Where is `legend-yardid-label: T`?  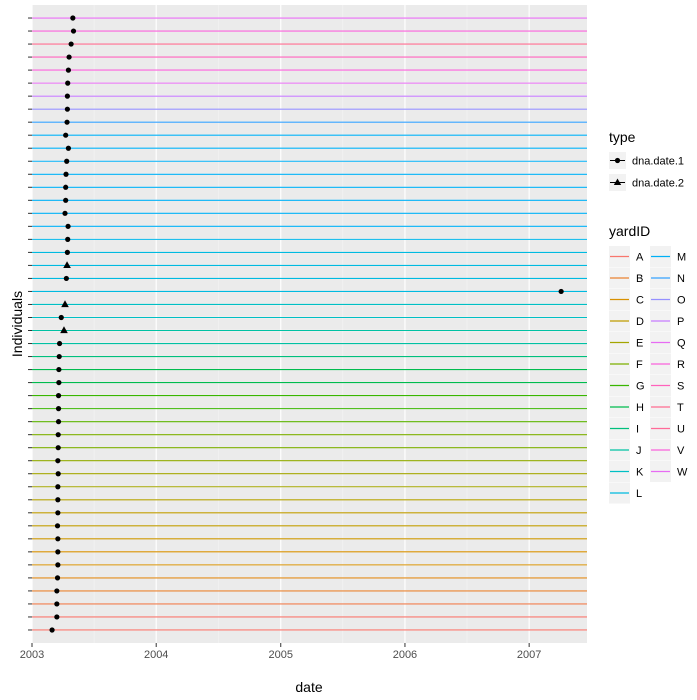
legend-yardid-label: T is located at coordinates (680, 408).